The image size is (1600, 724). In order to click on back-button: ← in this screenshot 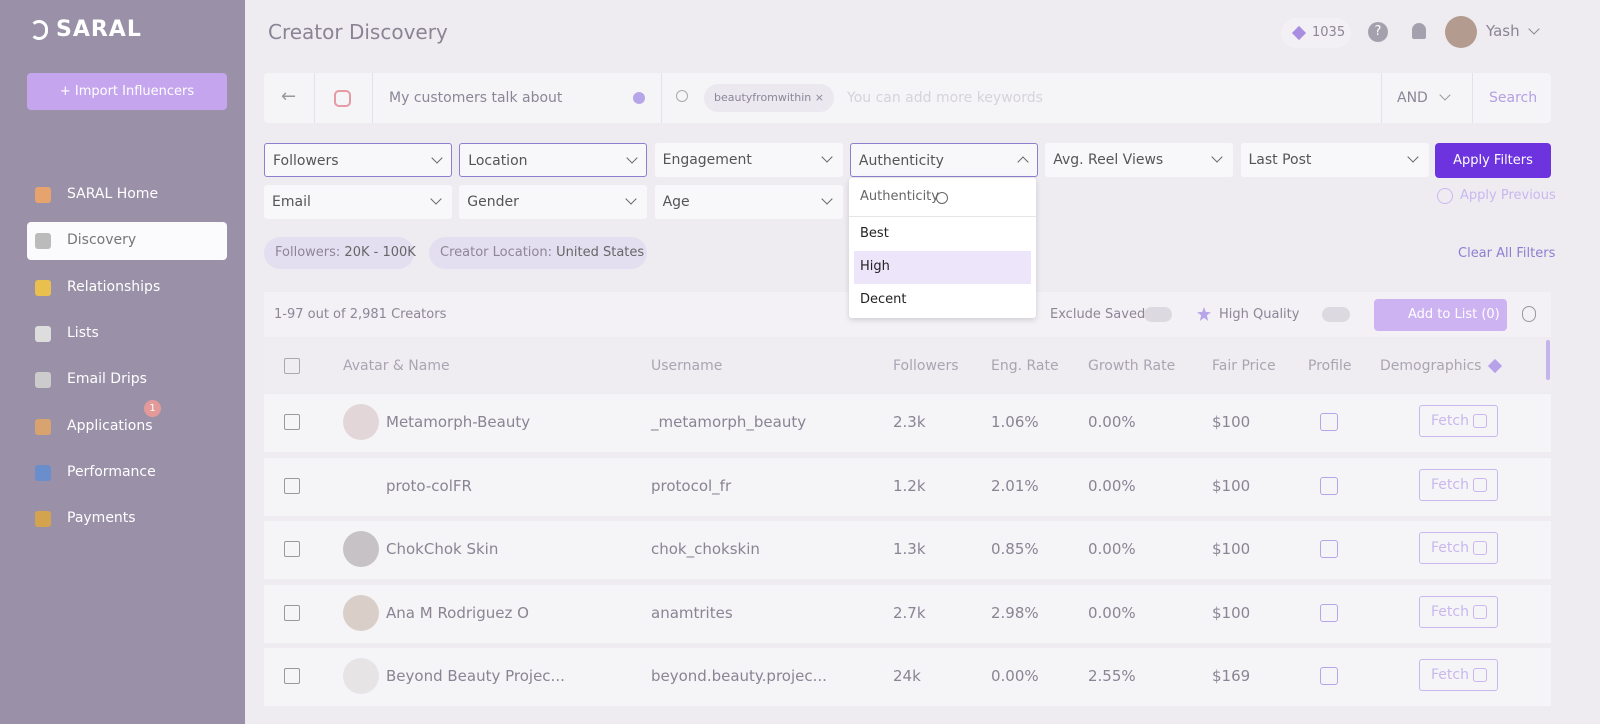, I will do `click(289, 96)`.